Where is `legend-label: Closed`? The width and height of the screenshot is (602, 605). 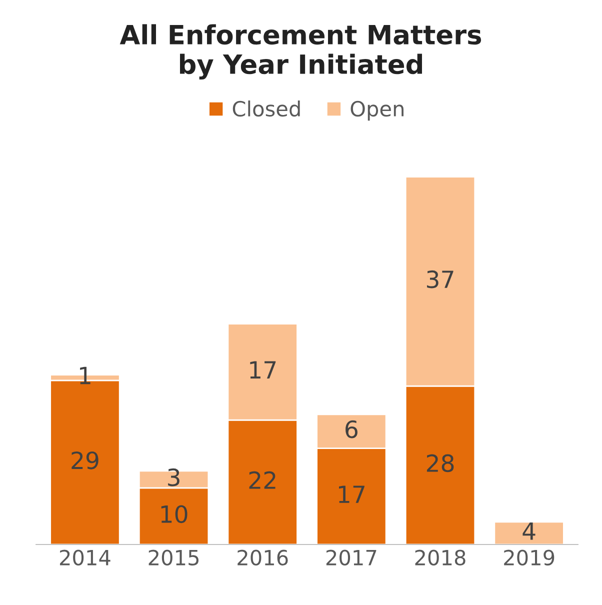
legend-label: Closed is located at coordinates (266, 108).